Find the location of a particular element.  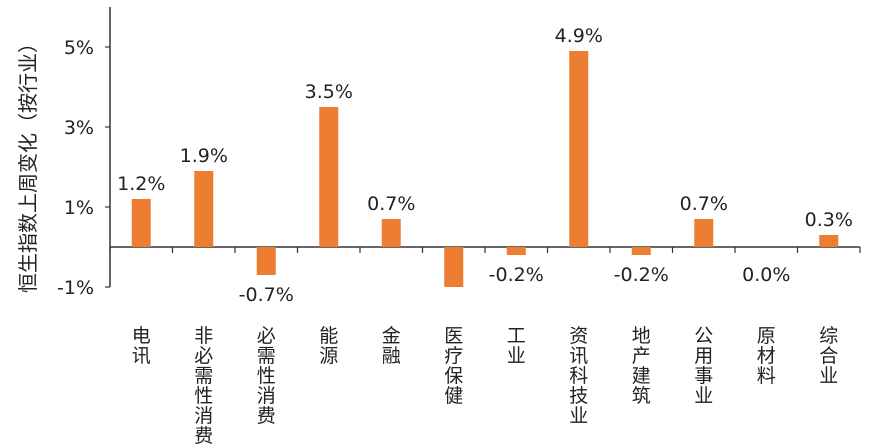

y-tick-label: -1% is located at coordinates (75, 288).